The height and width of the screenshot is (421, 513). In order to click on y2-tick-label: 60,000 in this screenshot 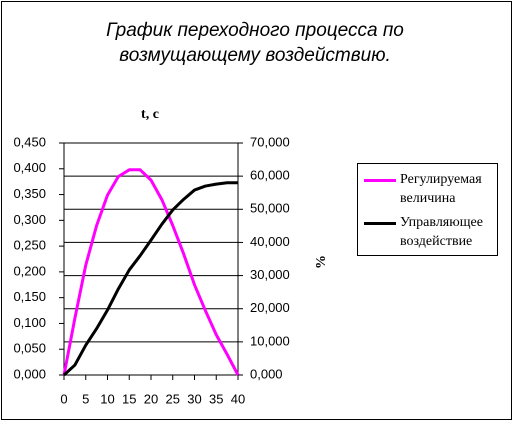, I will do `click(270, 175)`.